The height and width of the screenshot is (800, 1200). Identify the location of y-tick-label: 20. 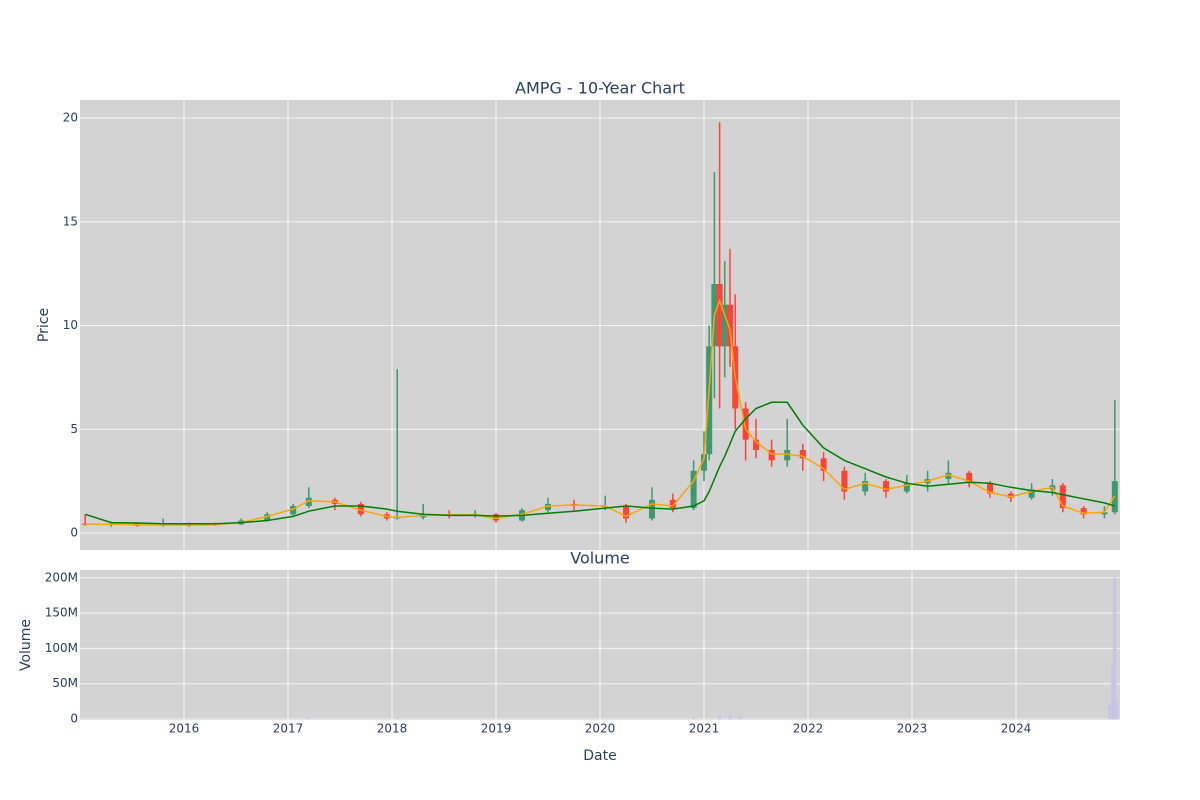
(70, 118).